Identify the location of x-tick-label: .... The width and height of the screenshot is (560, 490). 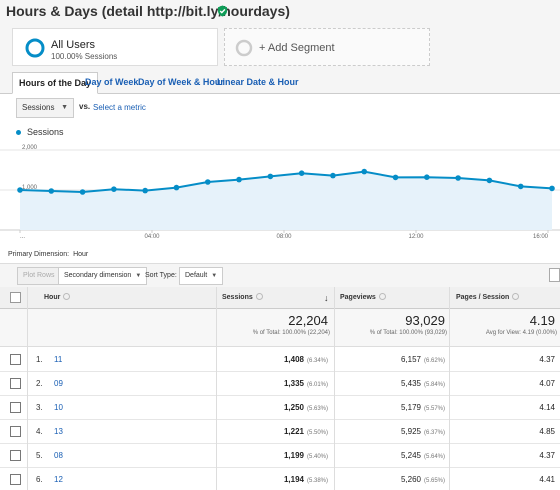
(22, 237).